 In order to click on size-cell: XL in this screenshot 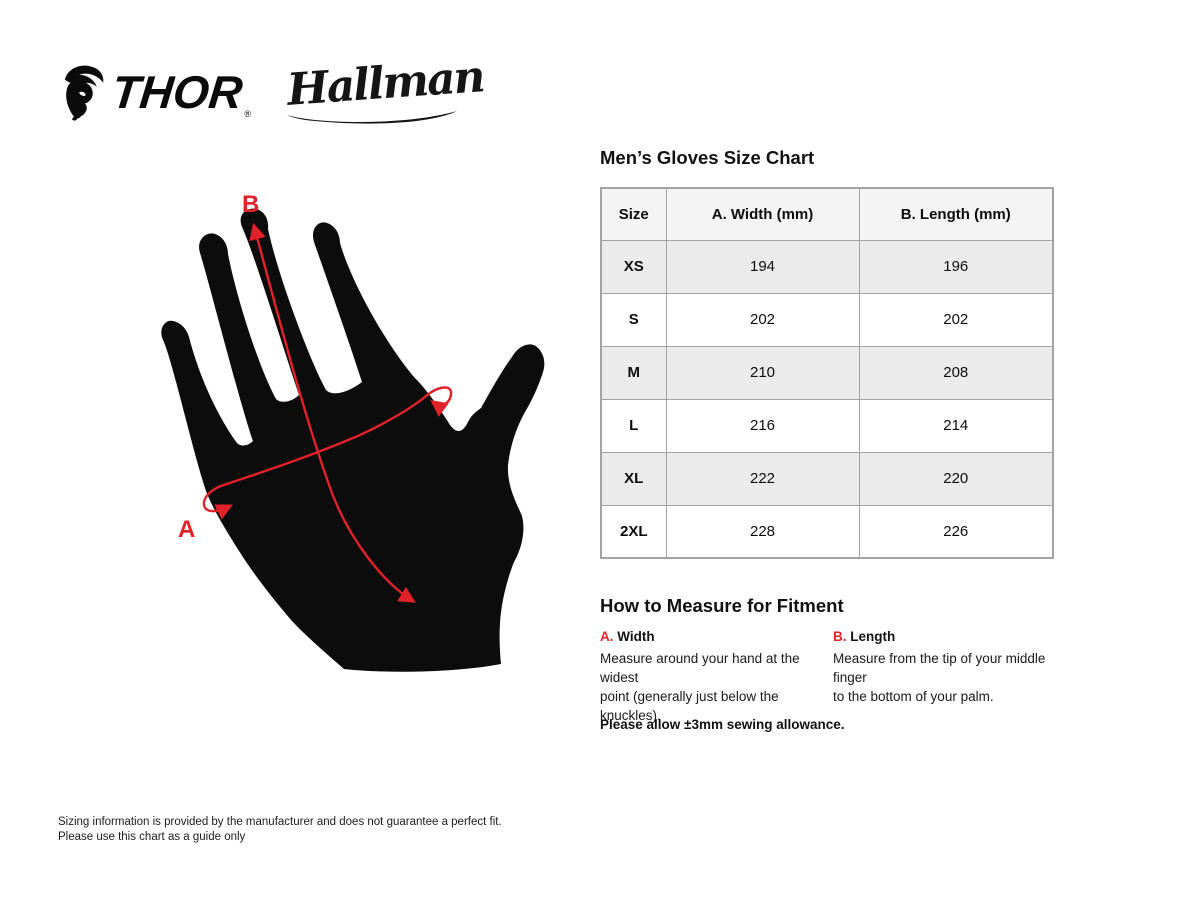, I will do `click(633, 478)`.